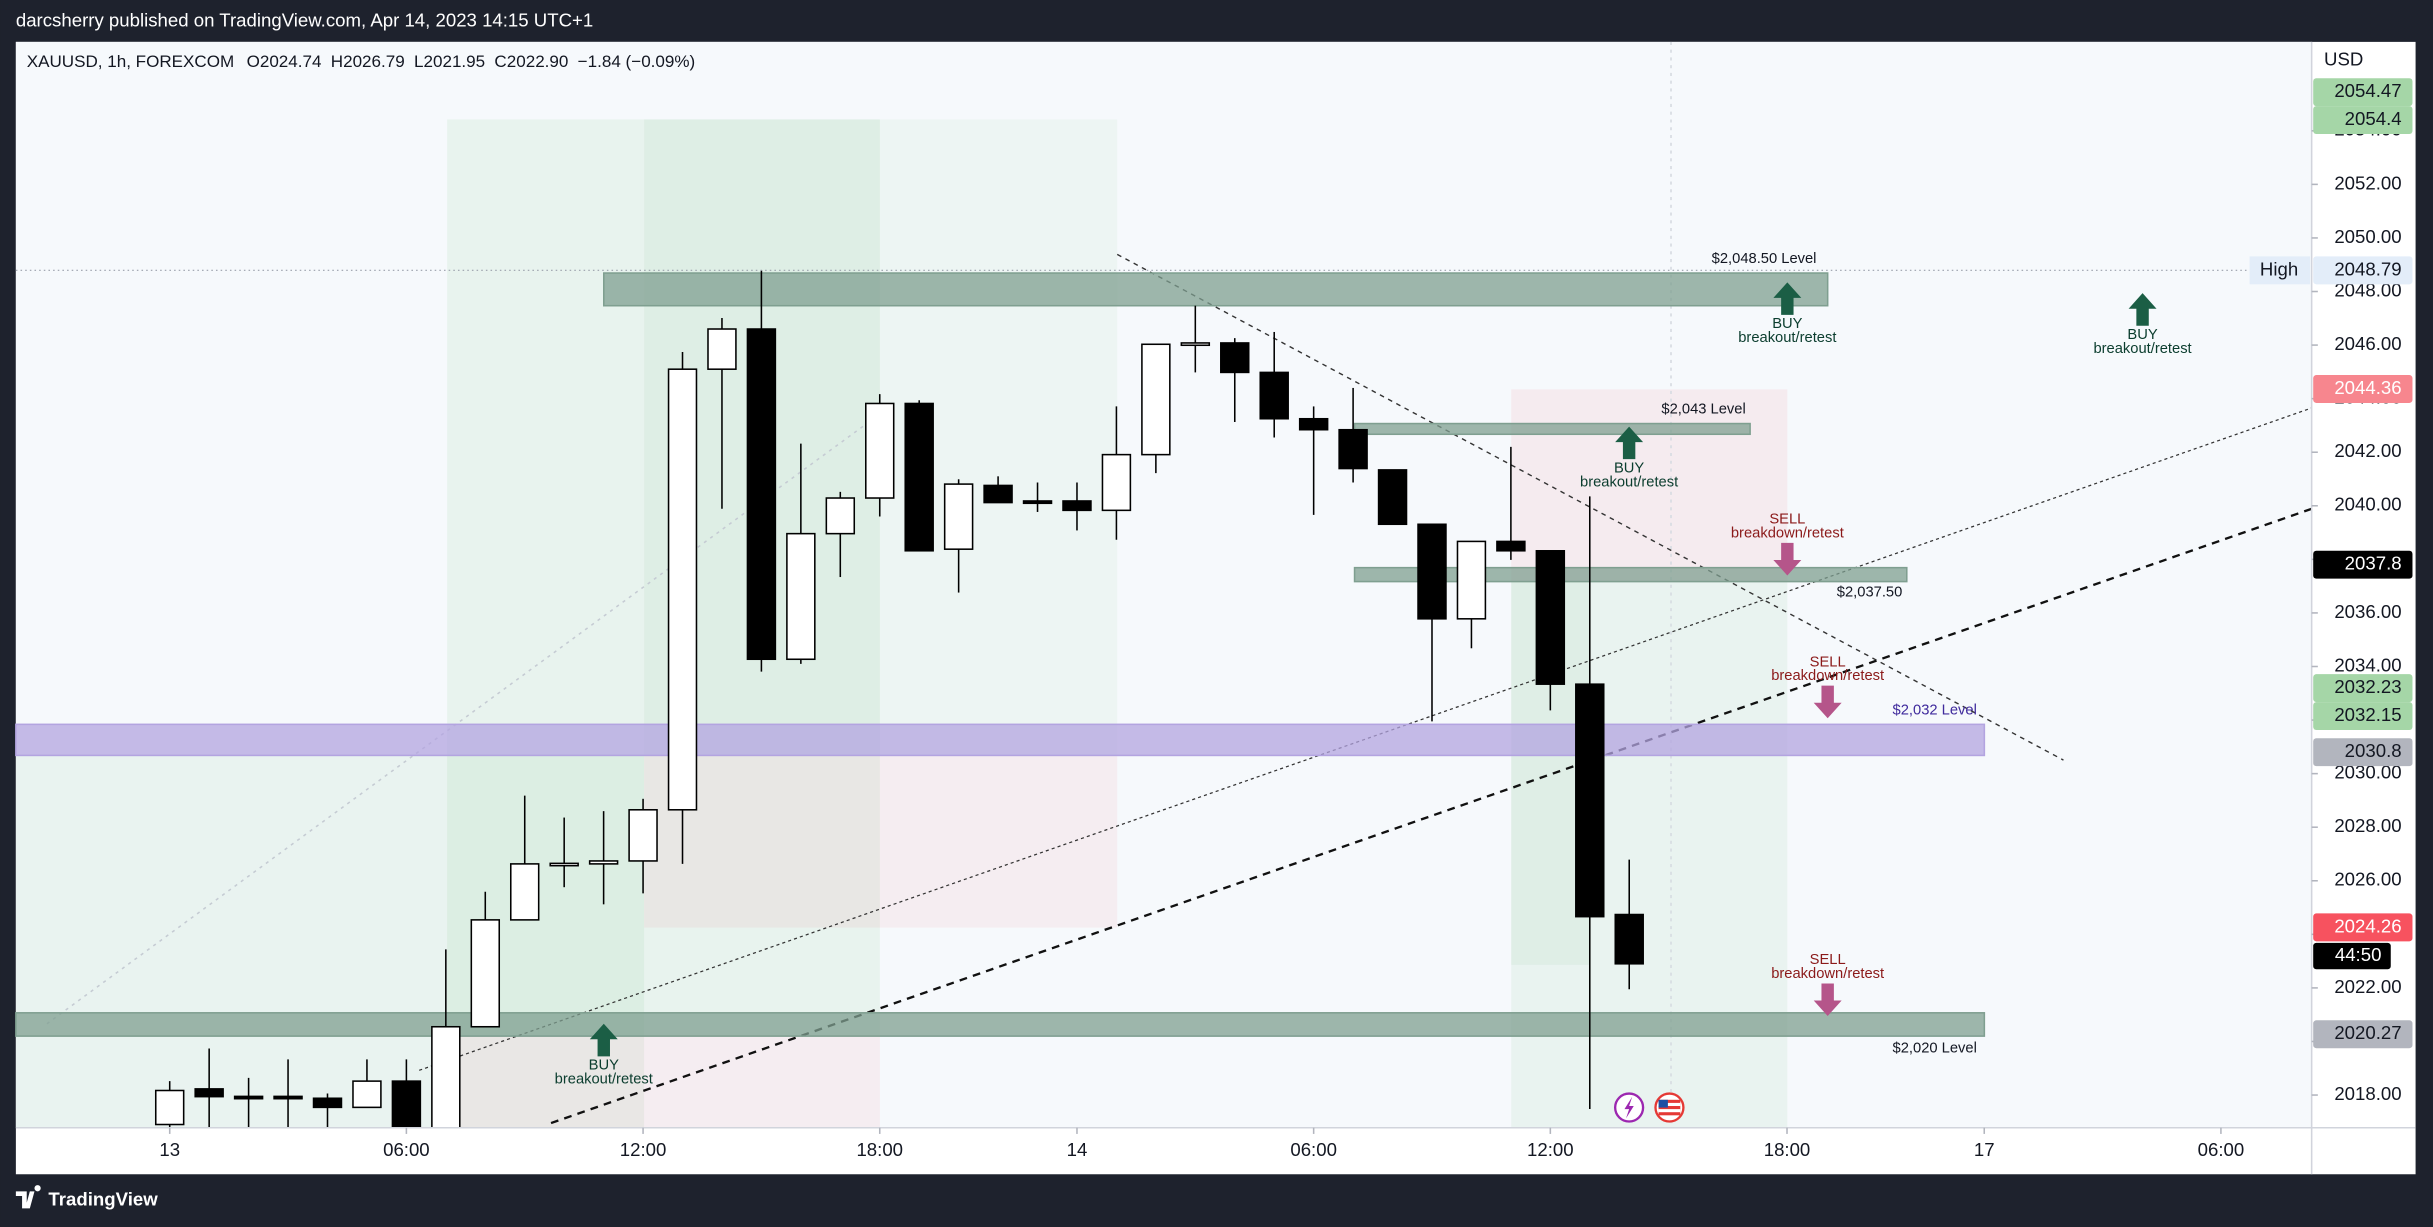 The image size is (2433, 1227). Describe the element at coordinates (2367, 986) in the screenshot. I see `y-tick-label: 2022.00` at that location.